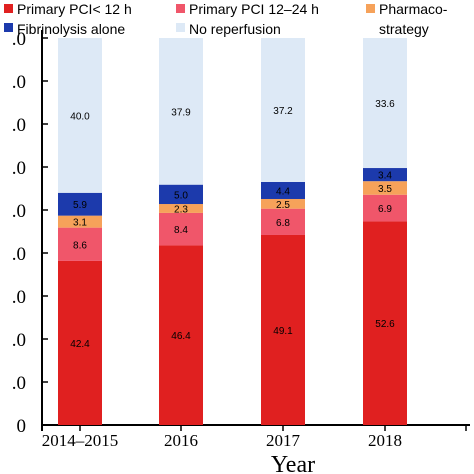  I want to click on y-tick-label: 0, so click(22, 426).